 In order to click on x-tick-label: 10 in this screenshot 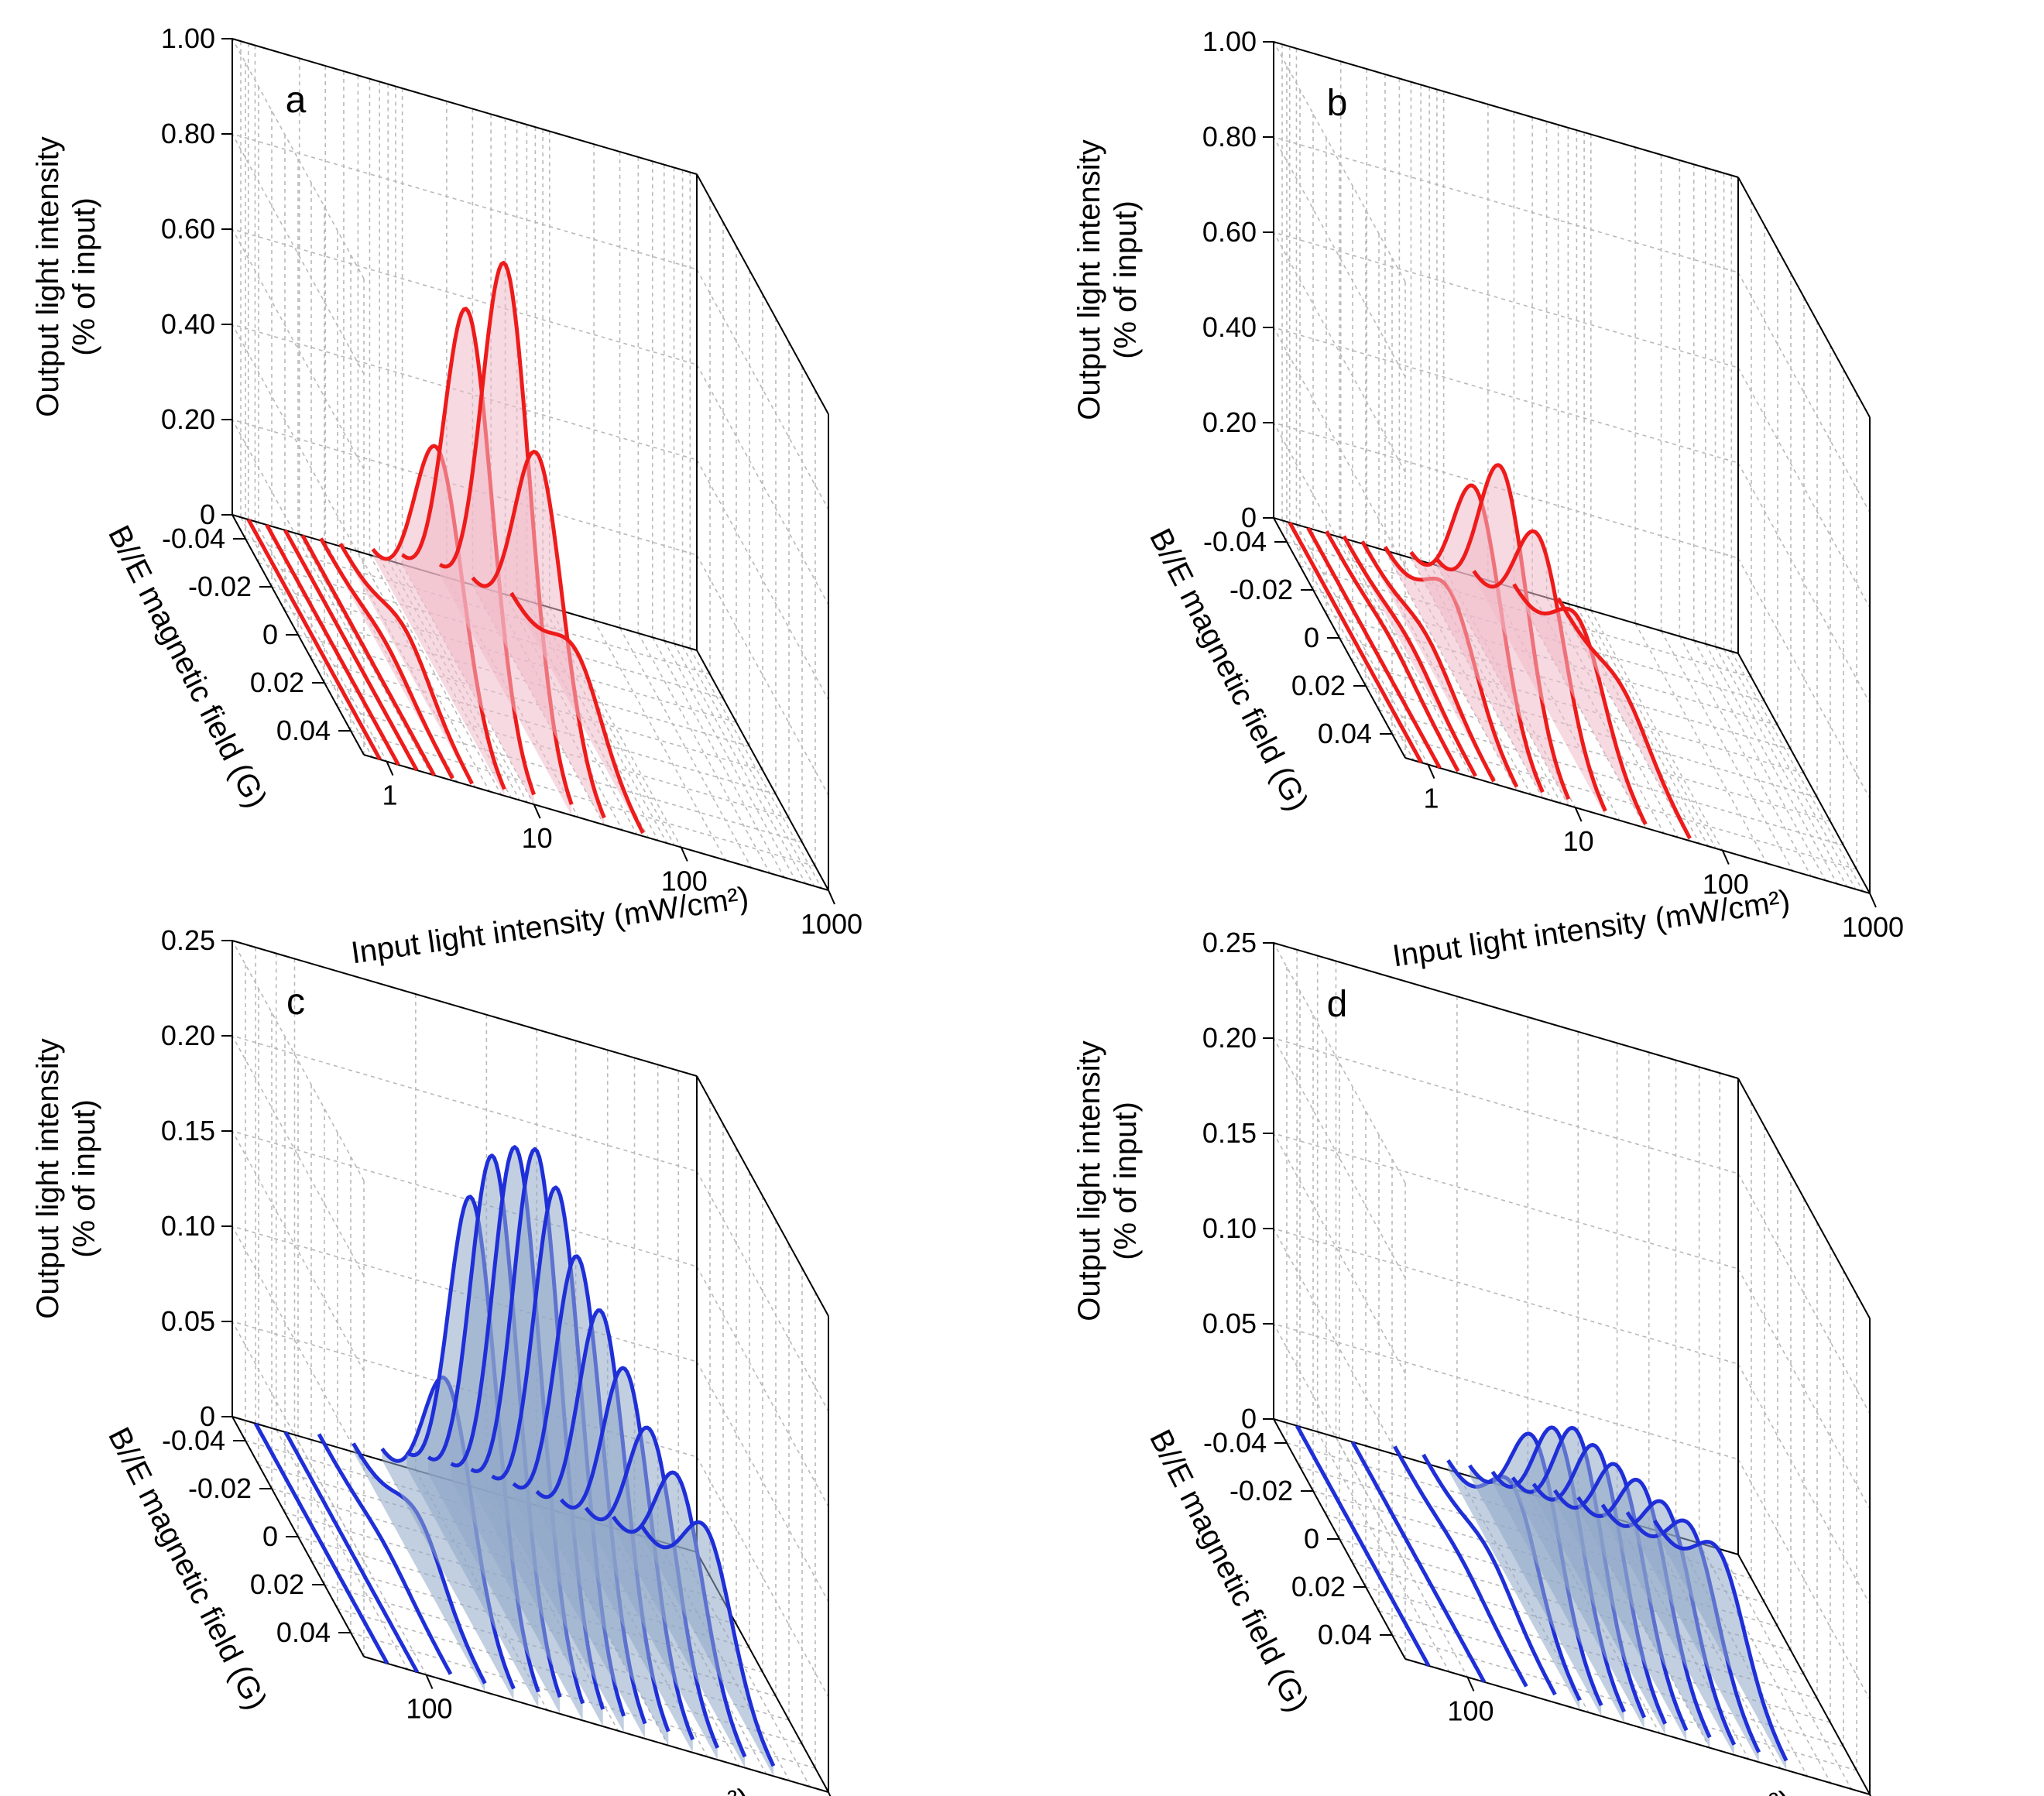, I will do `click(1578, 841)`.